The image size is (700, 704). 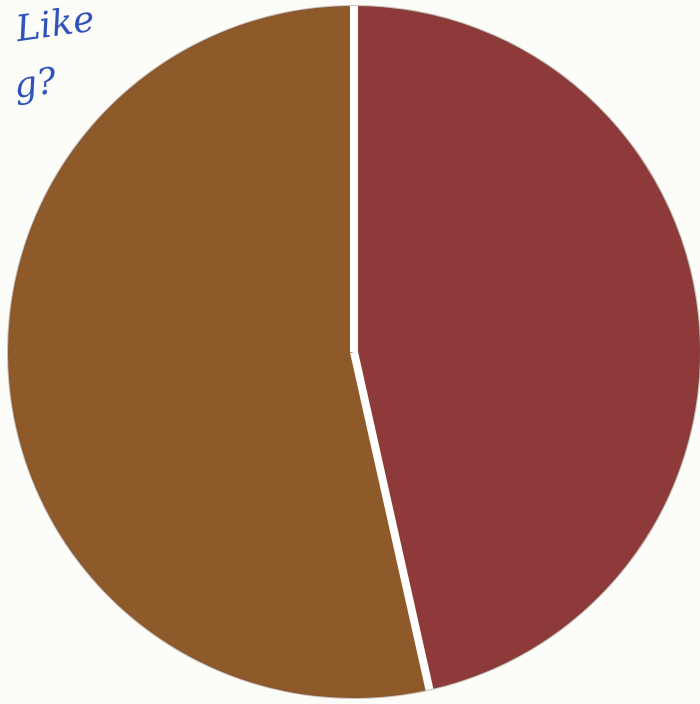 I want to click on pie-separators, so click(x=392, y=348).